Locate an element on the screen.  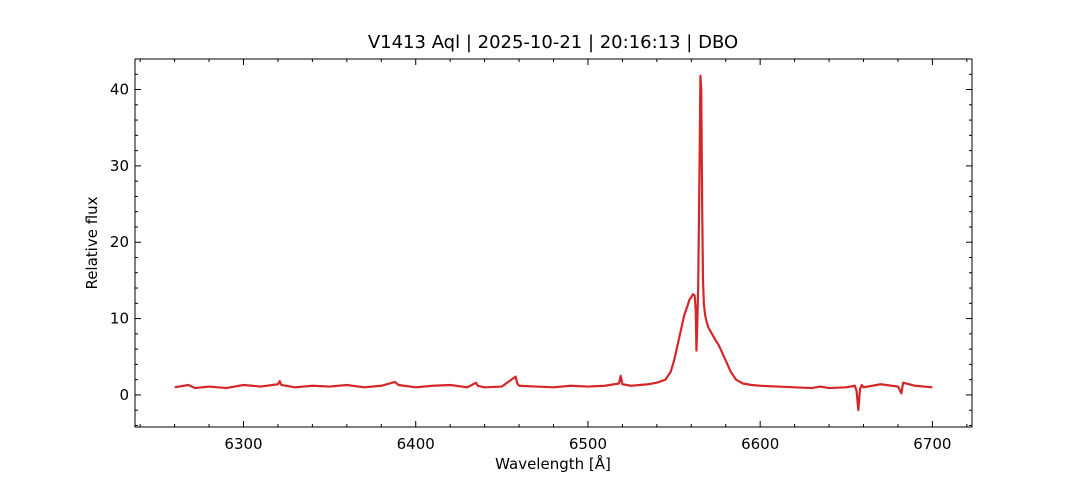
y-tick-label: 40 is located at coordinates (119, 90).